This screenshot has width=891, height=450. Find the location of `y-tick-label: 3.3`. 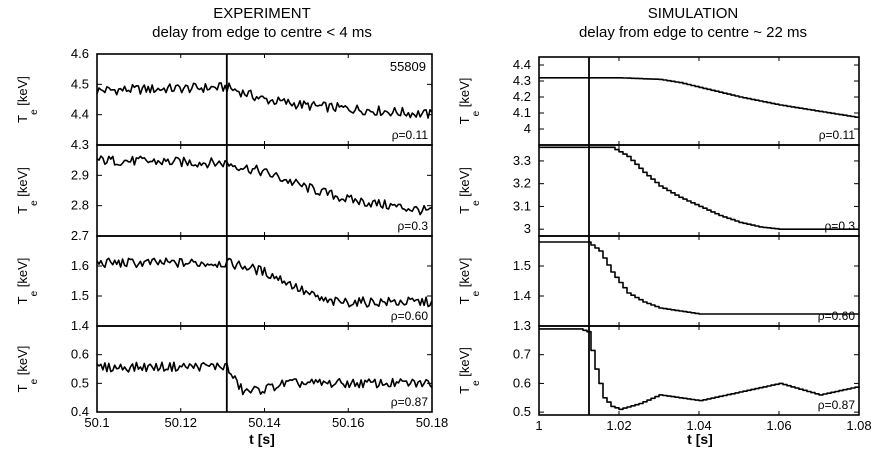

y-tick-label: 3.3 is located at coordinates (522, 160).